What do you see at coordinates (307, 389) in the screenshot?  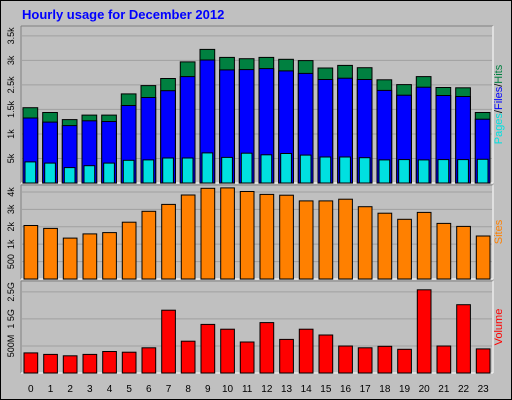 I see `x-tick-label: 14` at bounding box center [307, 389].